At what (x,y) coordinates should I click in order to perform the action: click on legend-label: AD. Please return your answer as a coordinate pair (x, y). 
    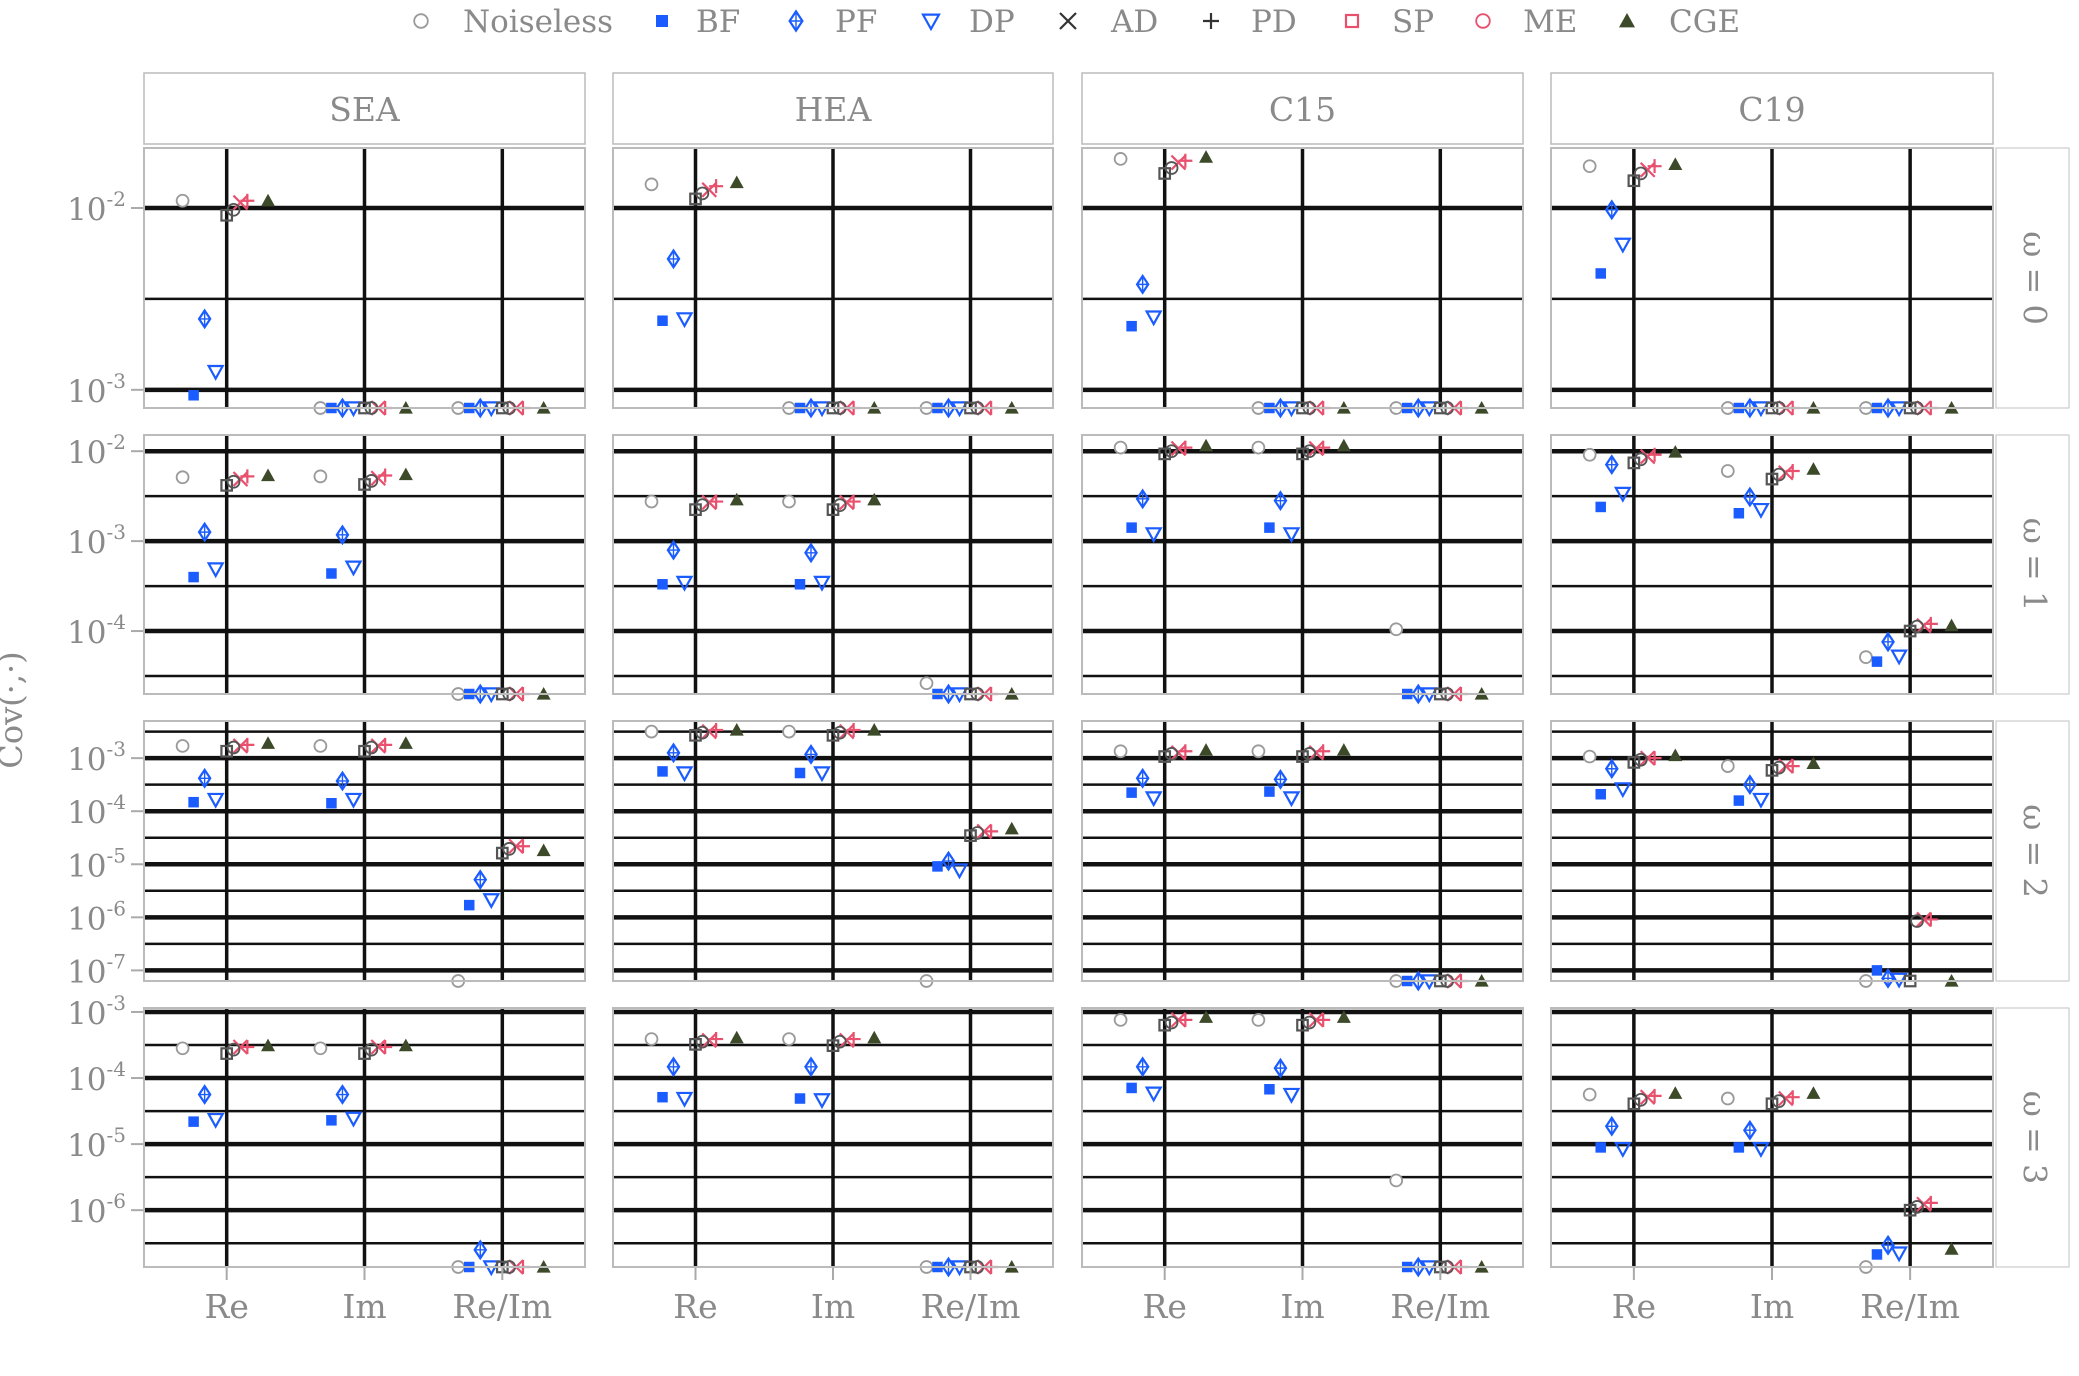
    Looking at the image, I should click on (1134, 22).